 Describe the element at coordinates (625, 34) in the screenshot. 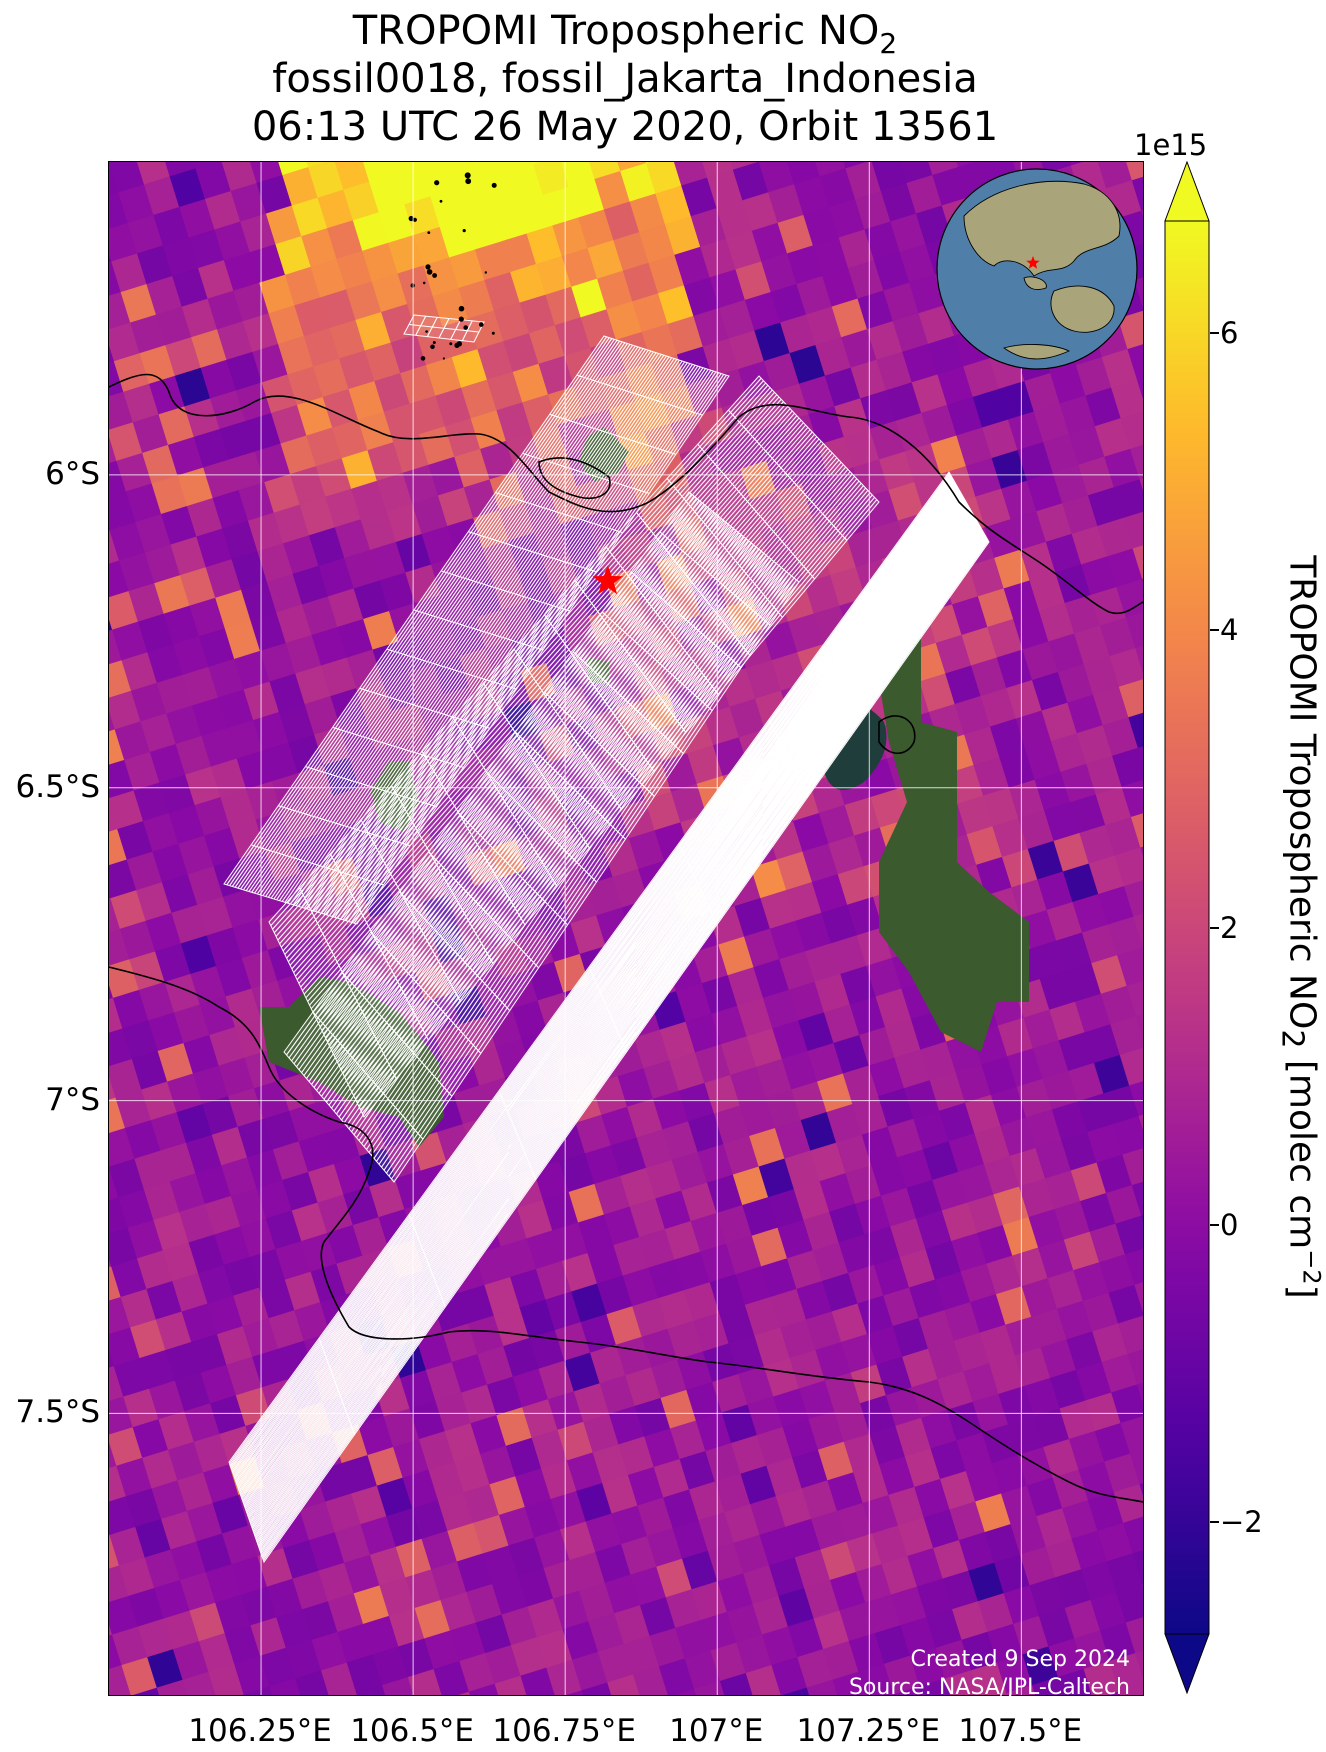

I see `figure-title-line1: TROPOMI Tropospheric NO2` at that location.